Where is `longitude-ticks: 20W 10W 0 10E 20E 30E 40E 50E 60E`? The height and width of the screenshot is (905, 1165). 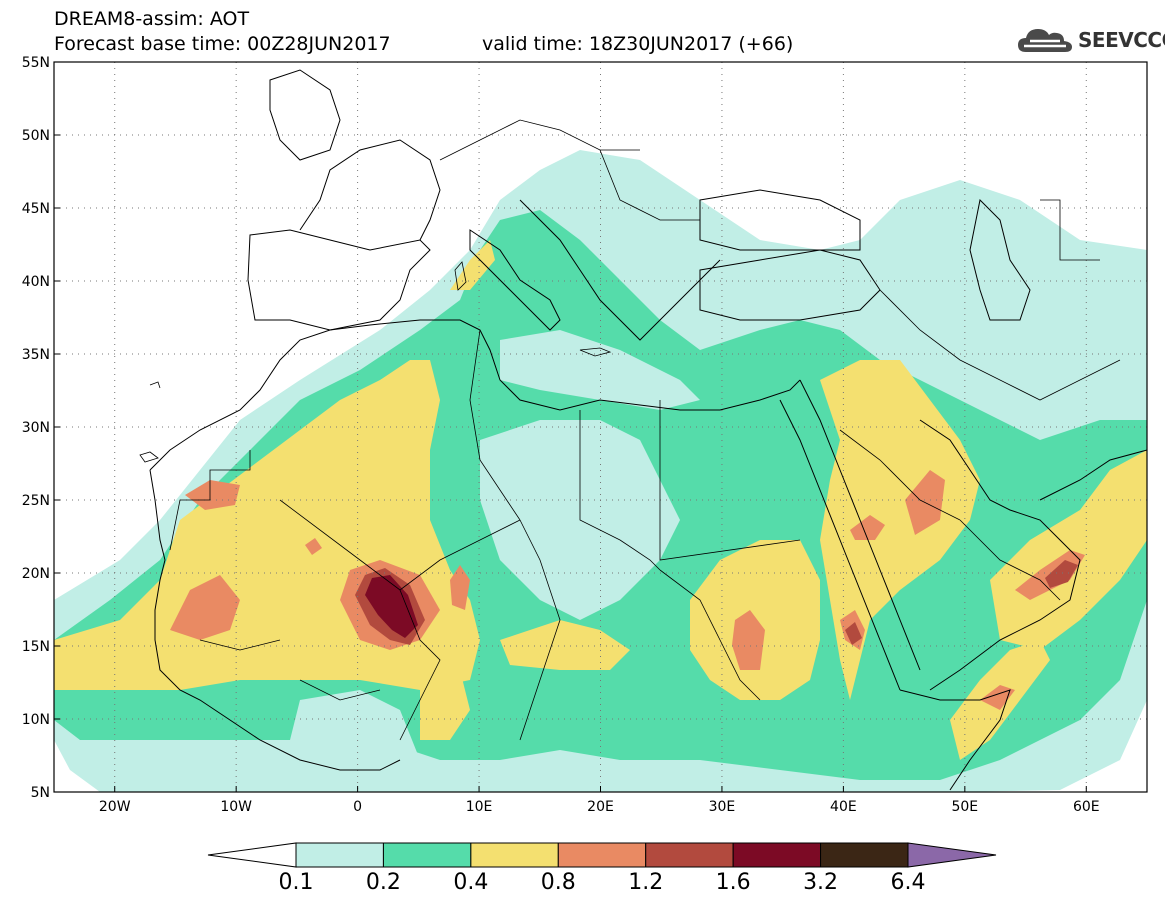
longitude-ticks: 20W 10W 0 10E 20E 30E 40E 50E 60E is located at coordinates (599, 800).